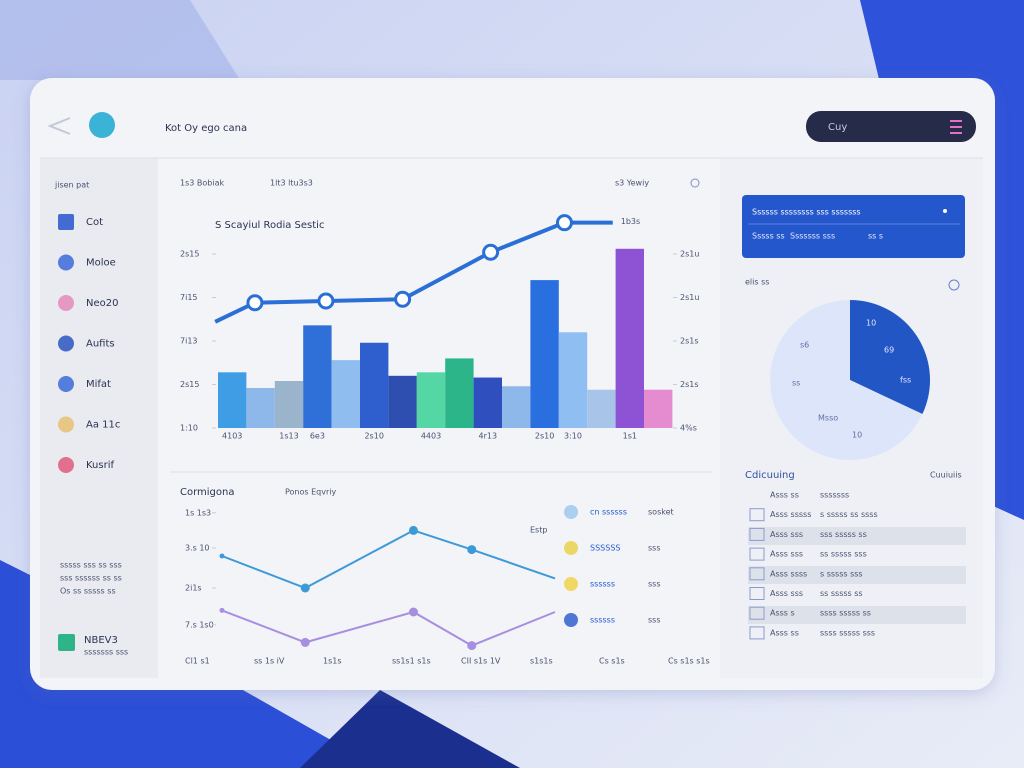 This screenshot has width=1024, height=772. Describe the element at coordinates (770, 475) in the screenshot. I see `table-title: Cdicuuing` at that location.